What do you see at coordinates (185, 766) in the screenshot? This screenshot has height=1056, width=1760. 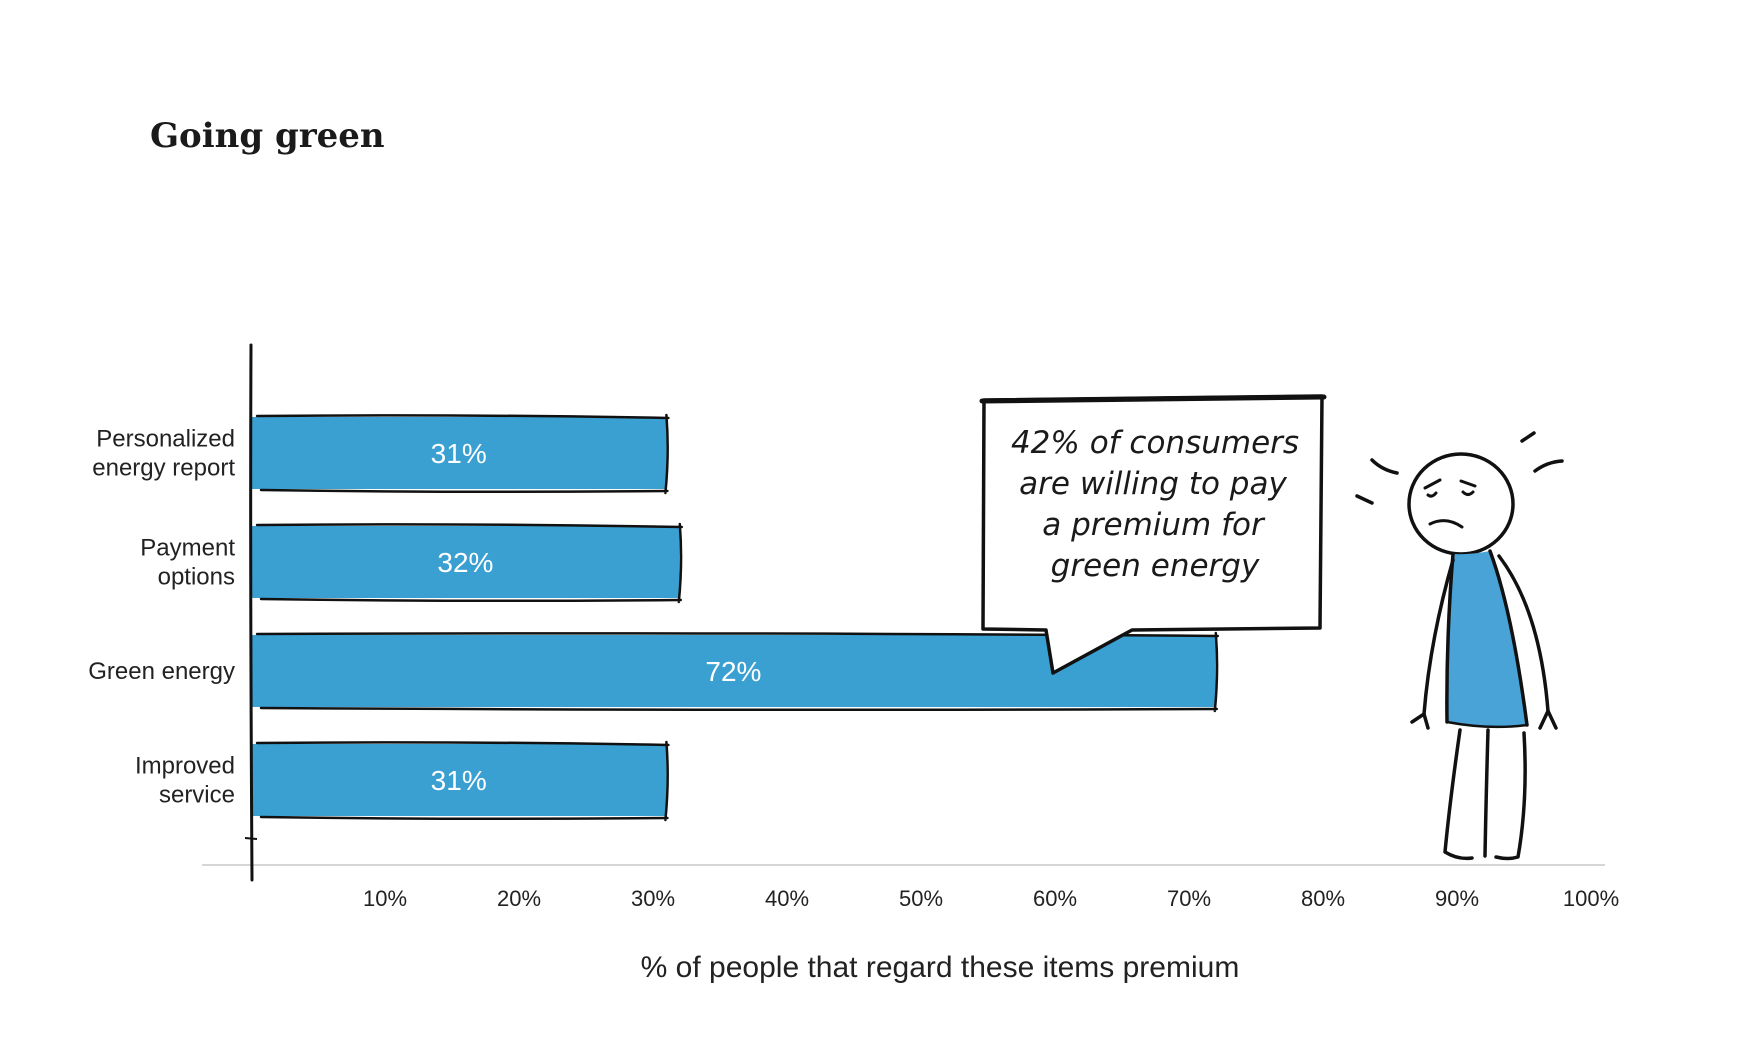 I see `category-label-4-line-1: Improved` at bounding box center [185, 766].